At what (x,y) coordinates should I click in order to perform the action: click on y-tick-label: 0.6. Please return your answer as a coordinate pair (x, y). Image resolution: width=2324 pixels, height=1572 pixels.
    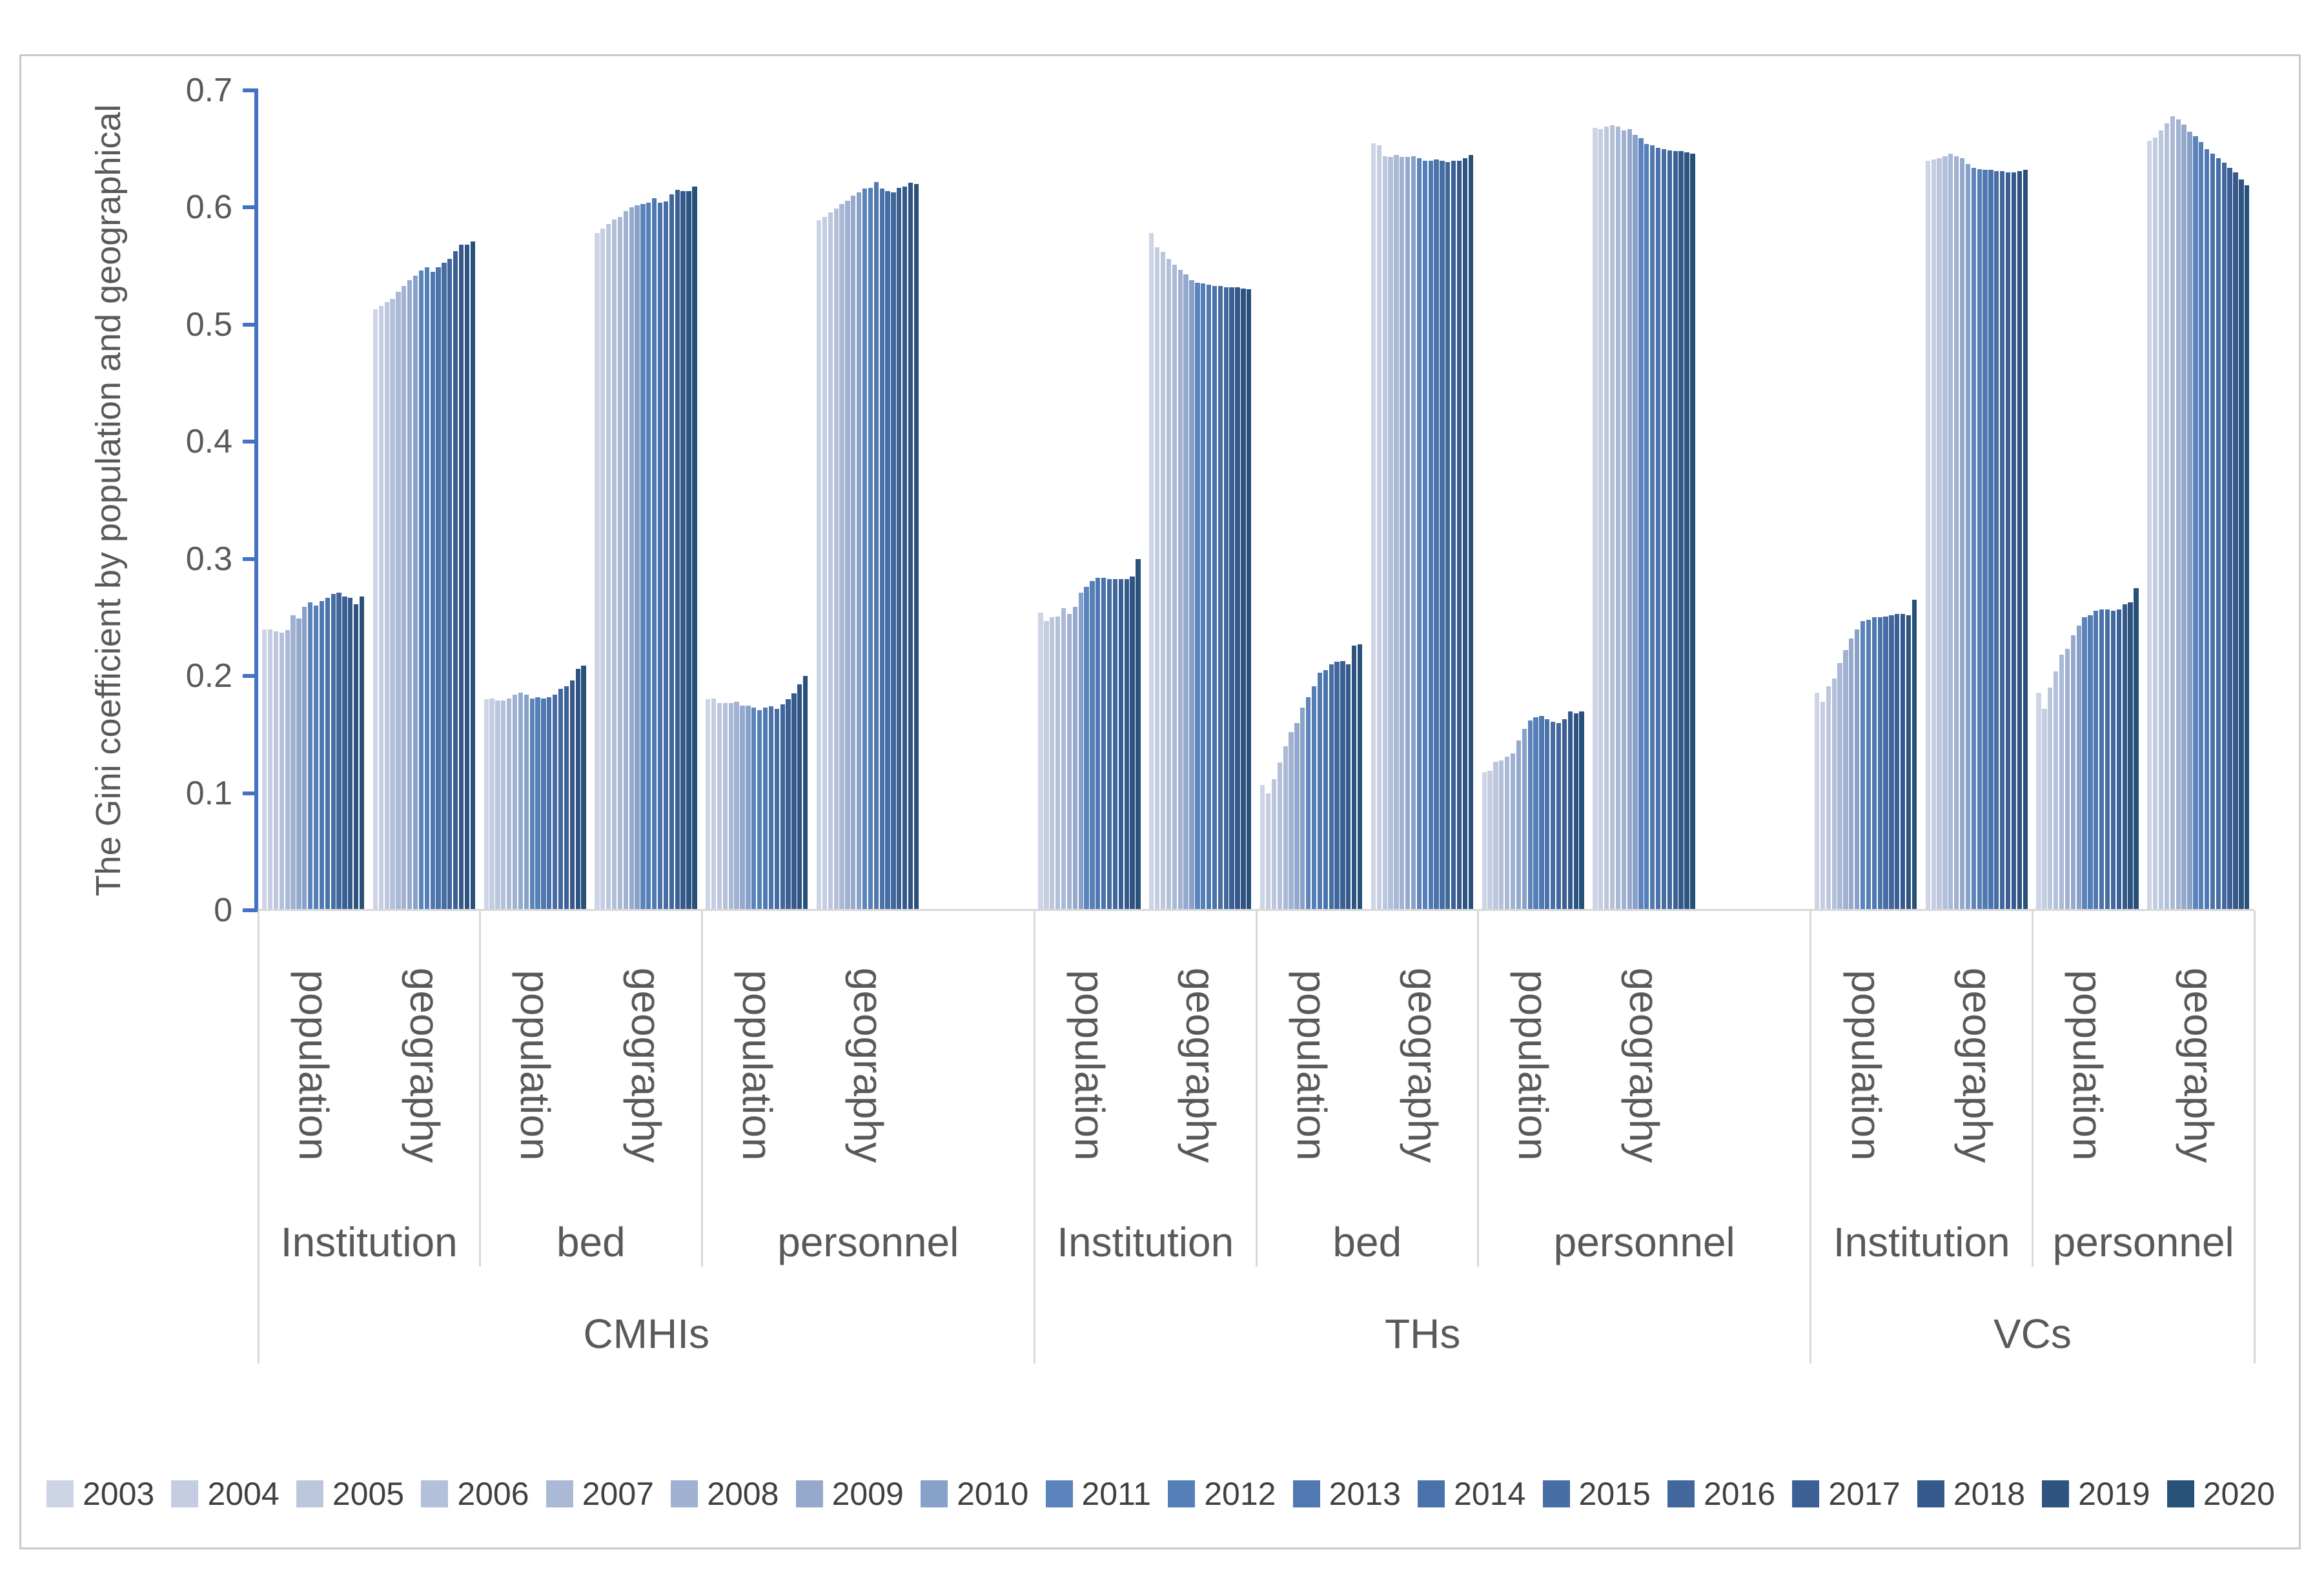
    Looking at the image, I should click on (208, 208).